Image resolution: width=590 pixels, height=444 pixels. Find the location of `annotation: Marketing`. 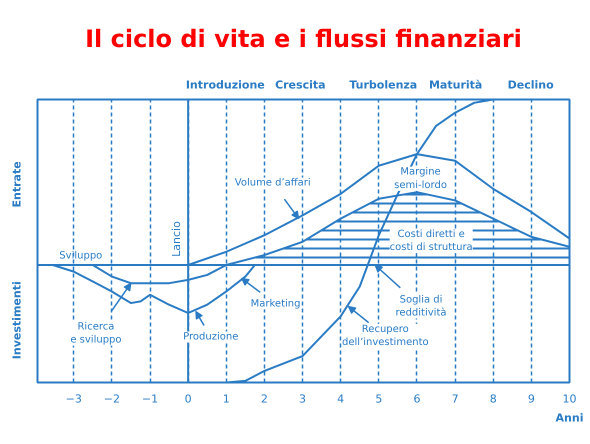

annotation: Marketing is located at coordinates (275, 304).